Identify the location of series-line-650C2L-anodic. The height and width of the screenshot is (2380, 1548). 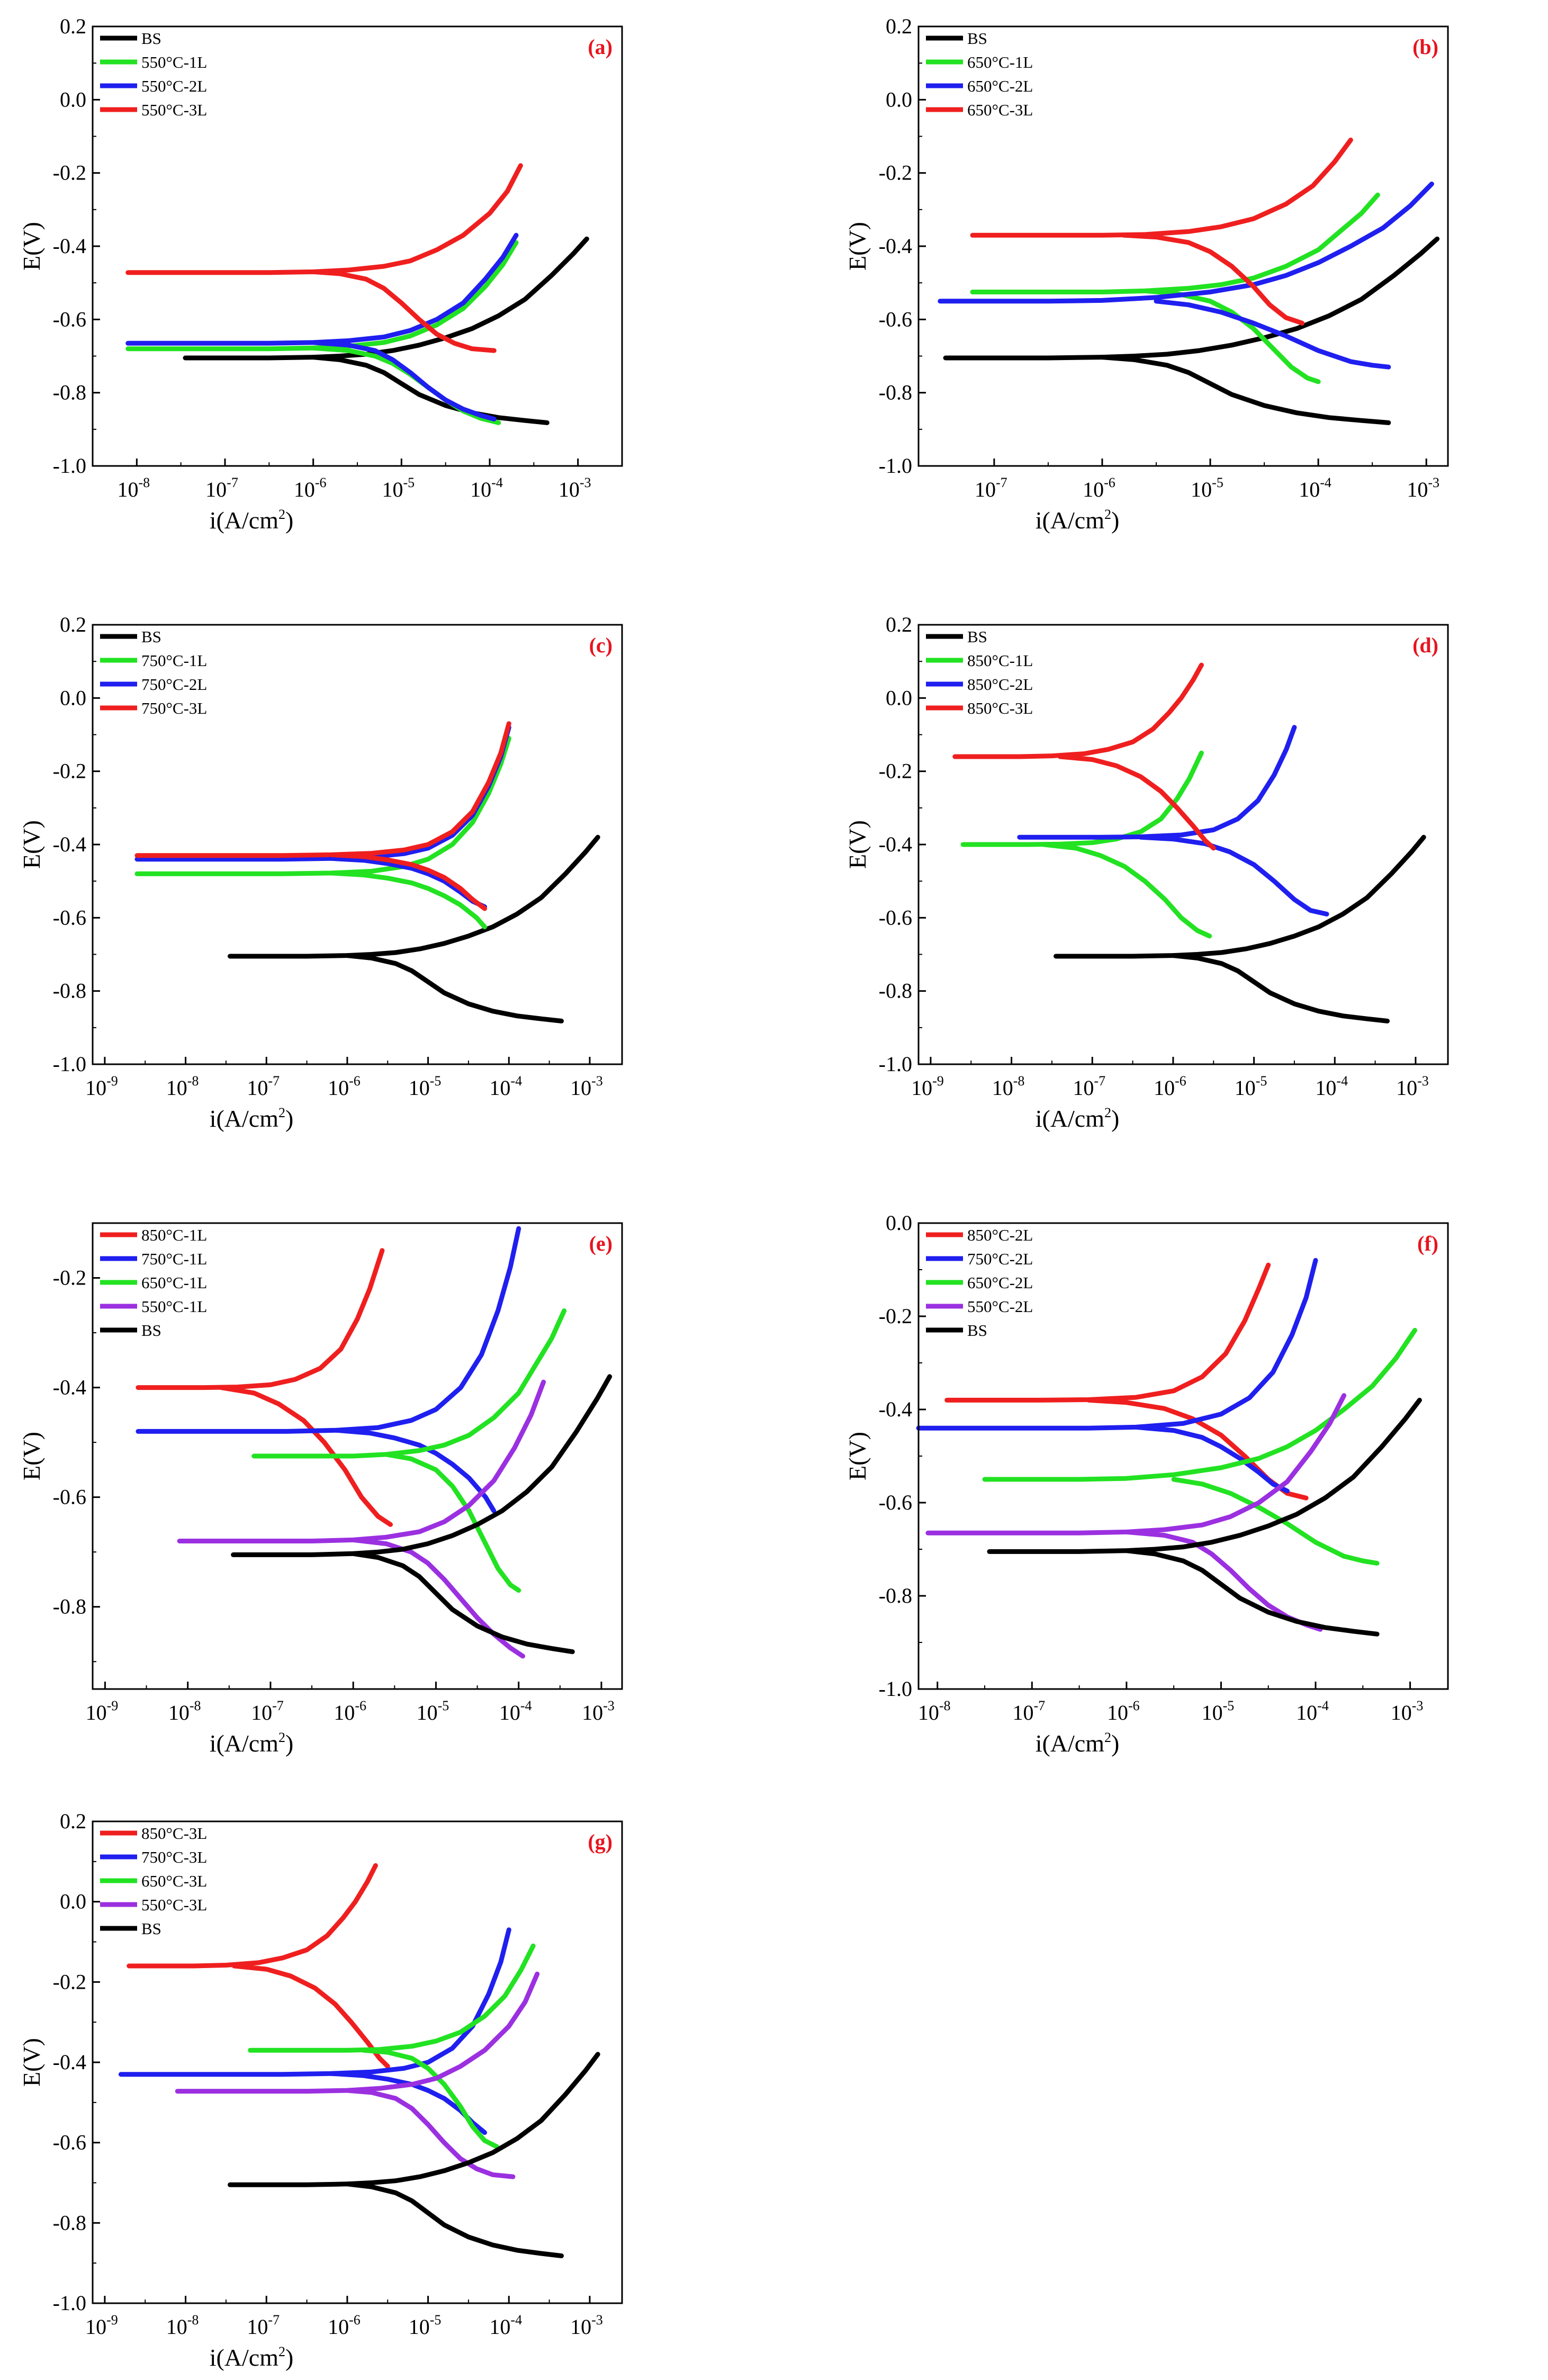
(1199, 1404).